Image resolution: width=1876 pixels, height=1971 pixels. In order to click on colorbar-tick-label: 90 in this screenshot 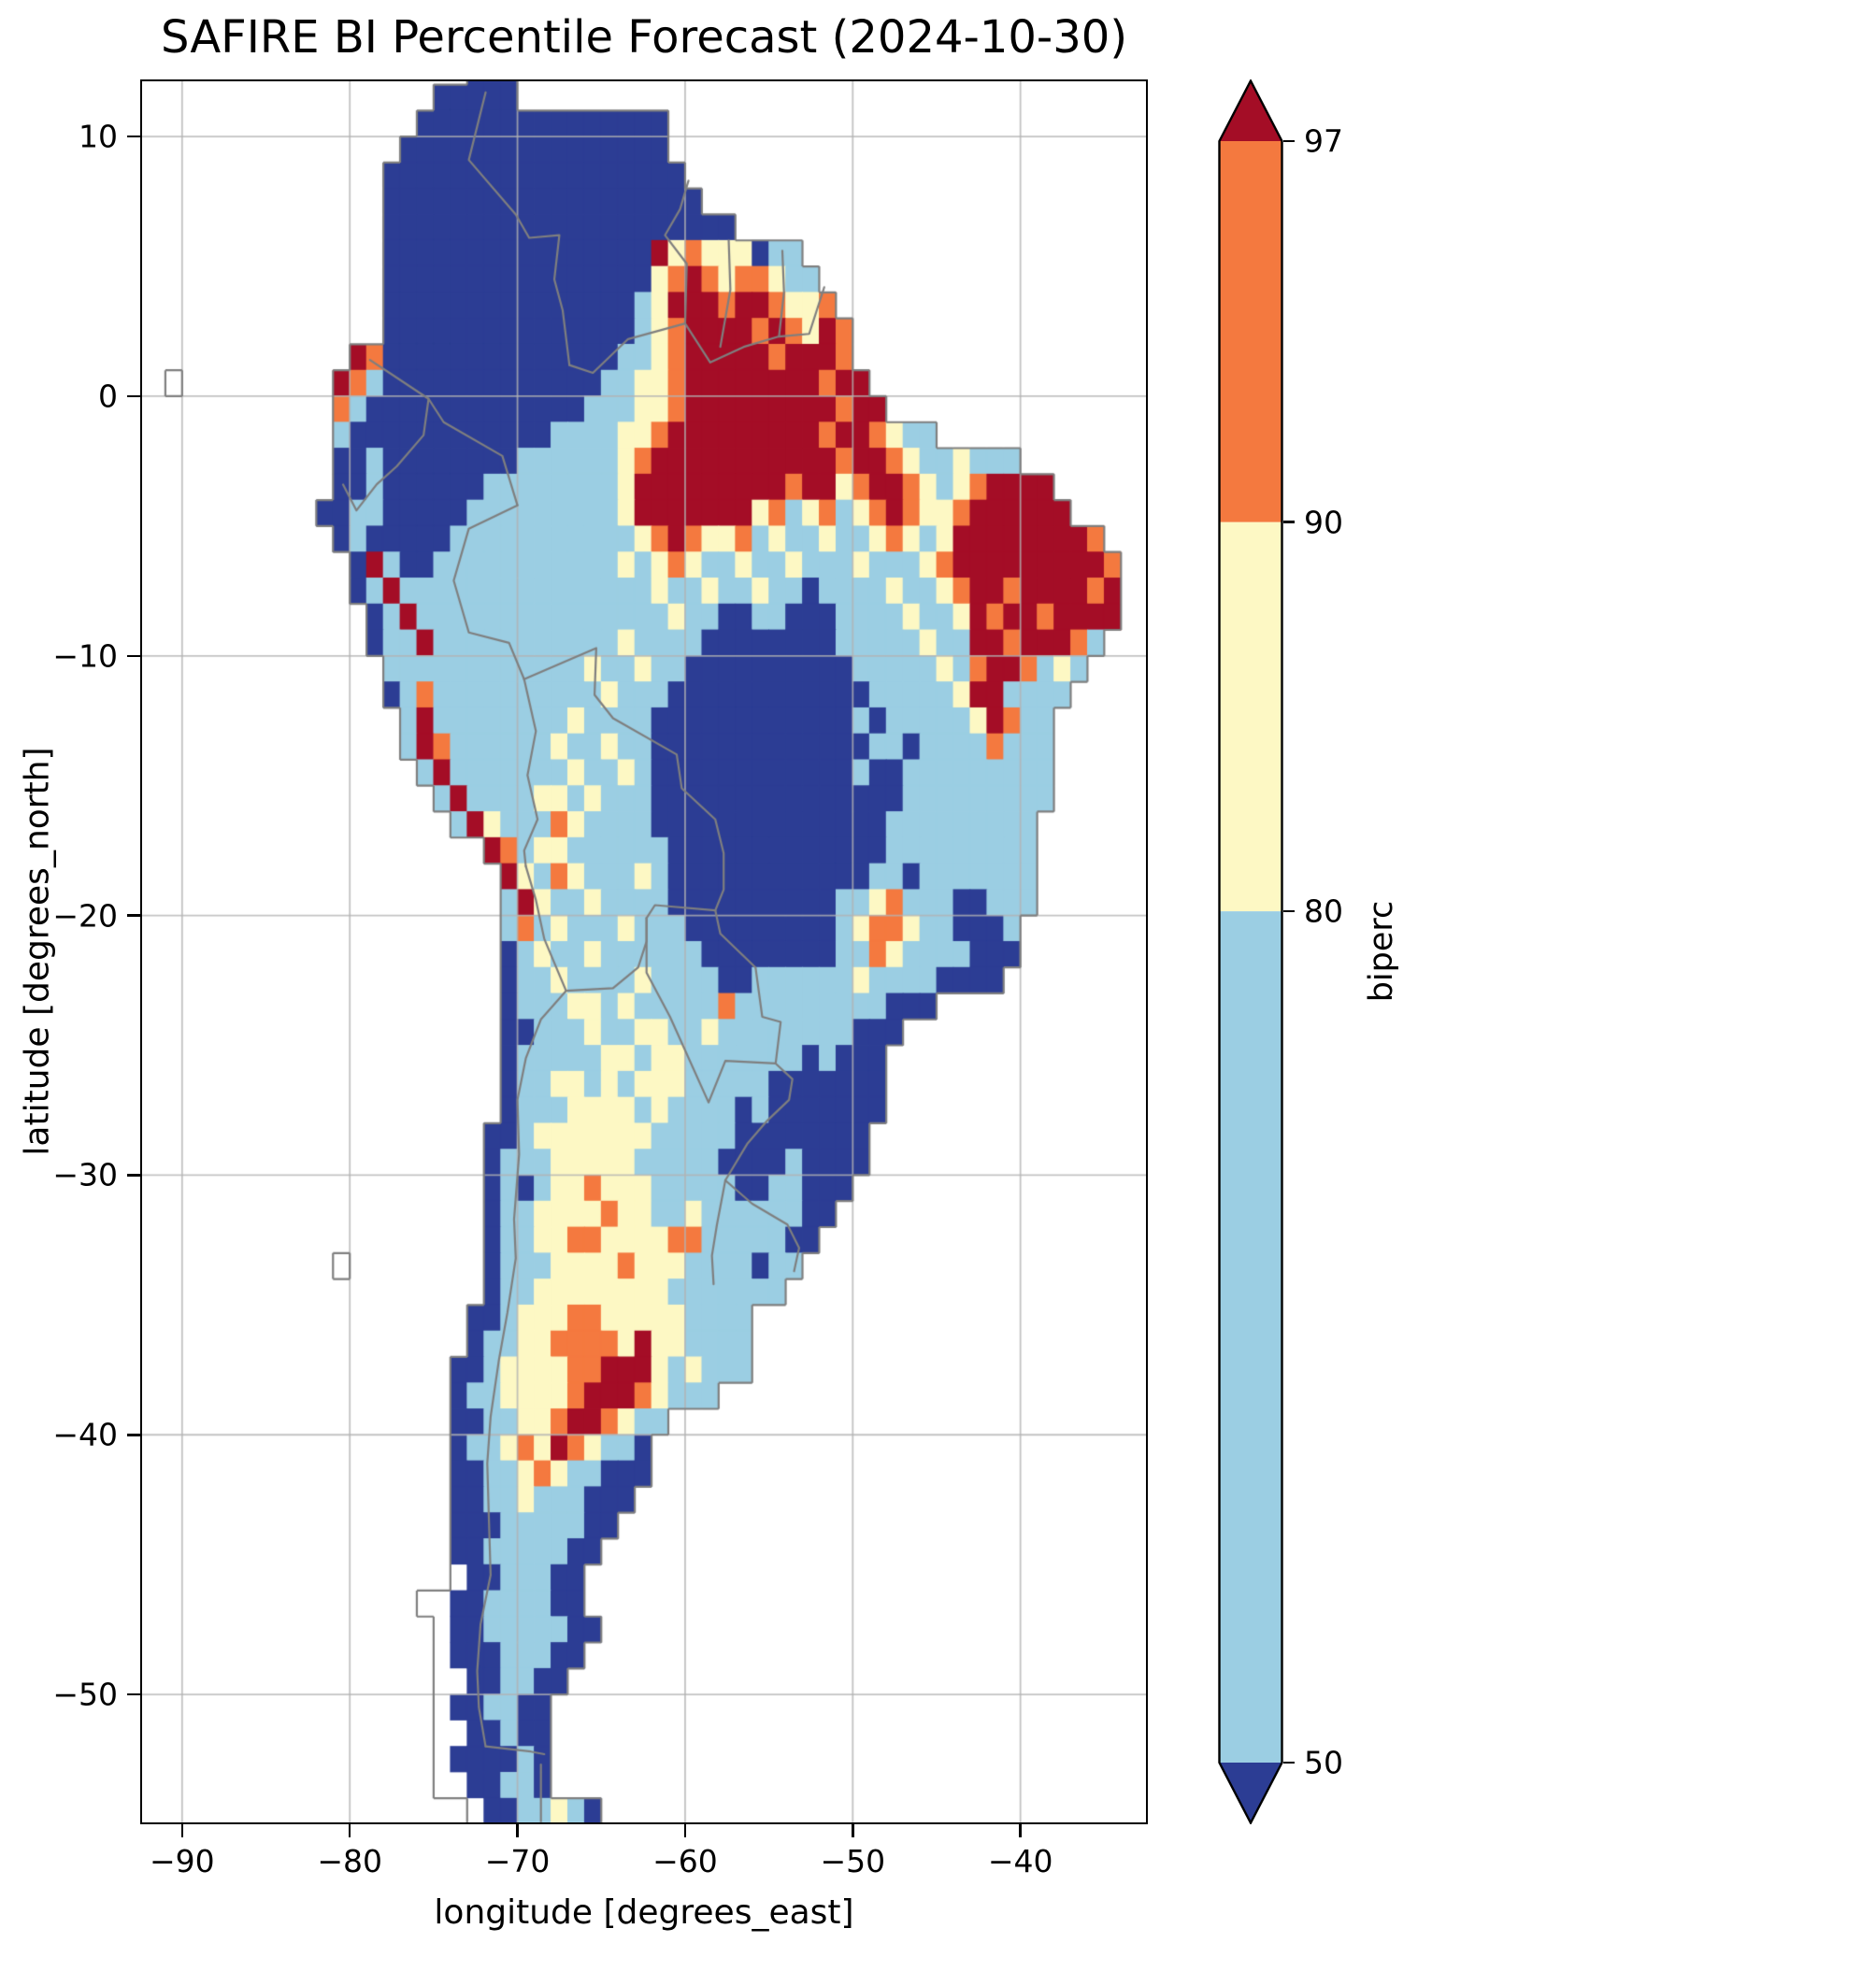, I will do `click(1324, 522)`.